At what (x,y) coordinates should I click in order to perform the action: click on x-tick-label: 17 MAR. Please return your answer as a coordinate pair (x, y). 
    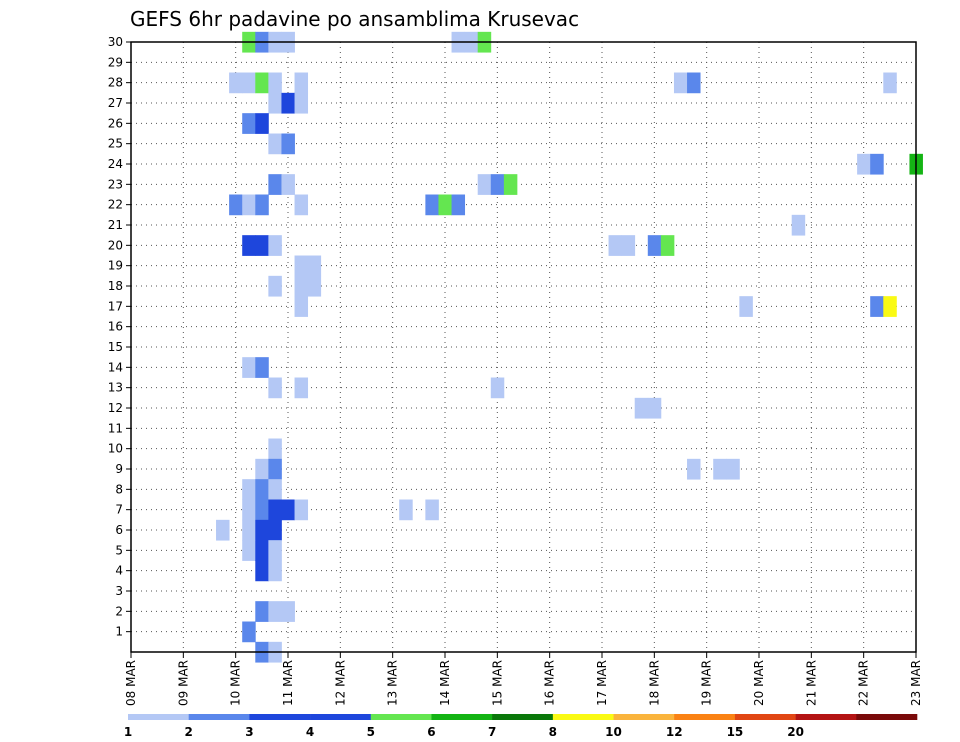
    Looking at the image, I should click on (602, 683).